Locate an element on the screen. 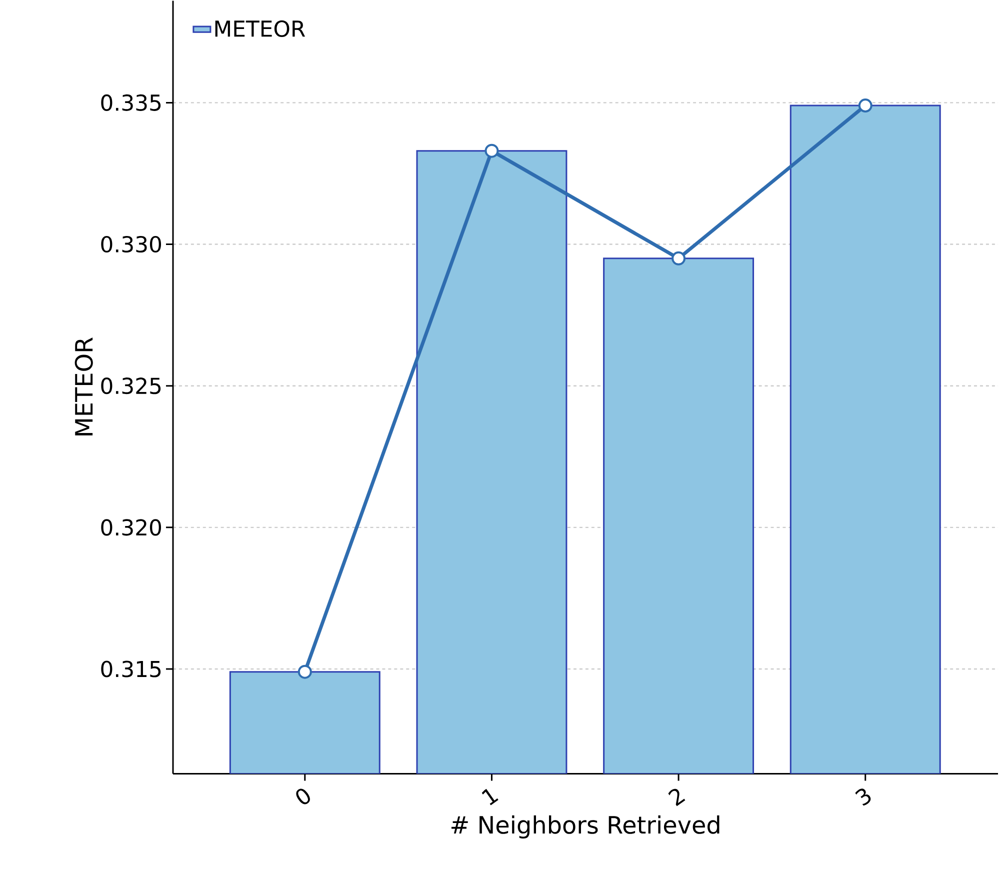 The image size is (1000, 883). x-axis-title: # Neighbors Retrieved is located at coordinates (585, 827).